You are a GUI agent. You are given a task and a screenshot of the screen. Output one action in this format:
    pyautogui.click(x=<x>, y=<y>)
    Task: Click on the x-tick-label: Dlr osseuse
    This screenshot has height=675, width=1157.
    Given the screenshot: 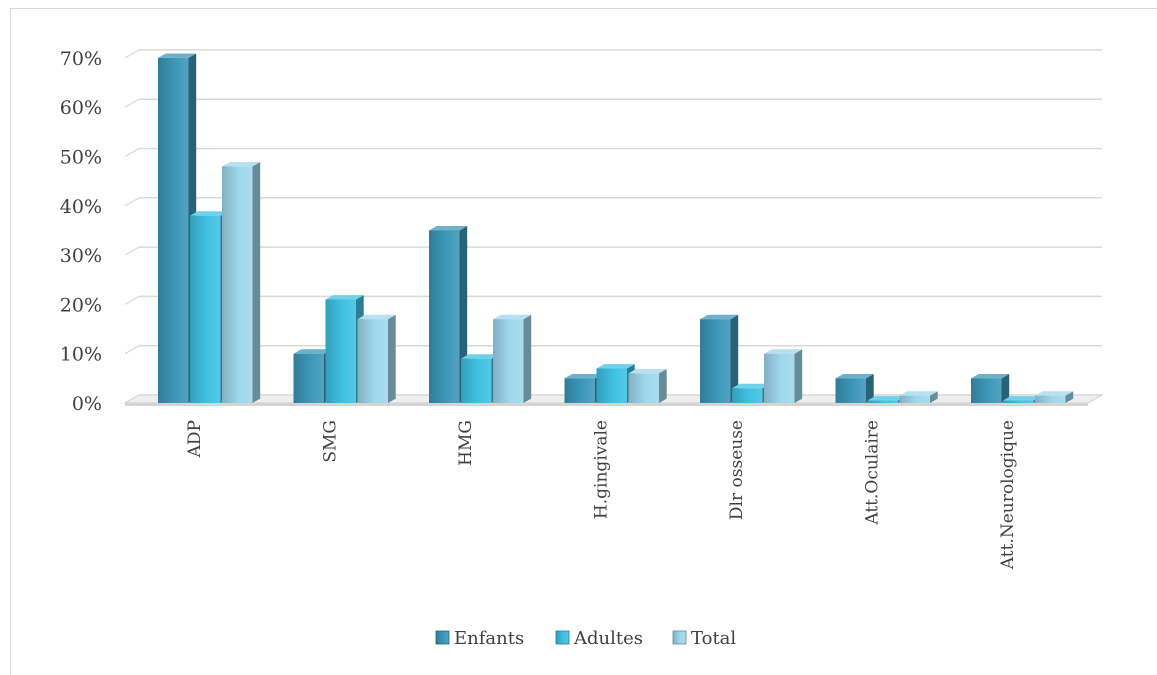 What is the action you would take?
    pyautogui.click(x=737, y=470)
    